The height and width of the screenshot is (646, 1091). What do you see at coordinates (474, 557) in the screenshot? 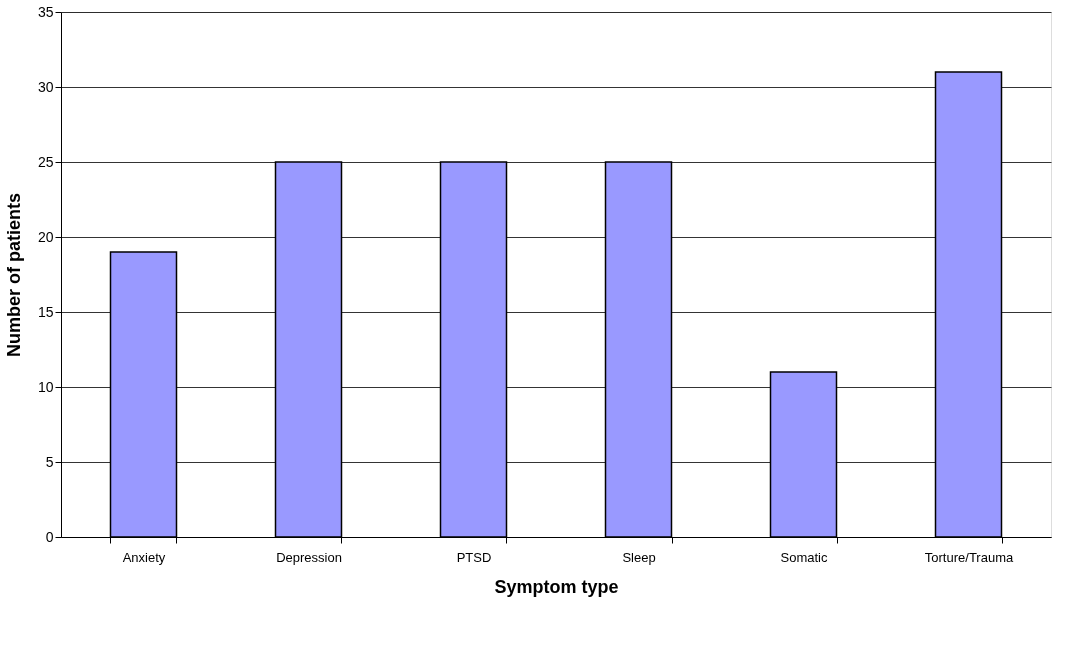
I see `x-tick-label: PTSD` at bounding box center [474, 557].